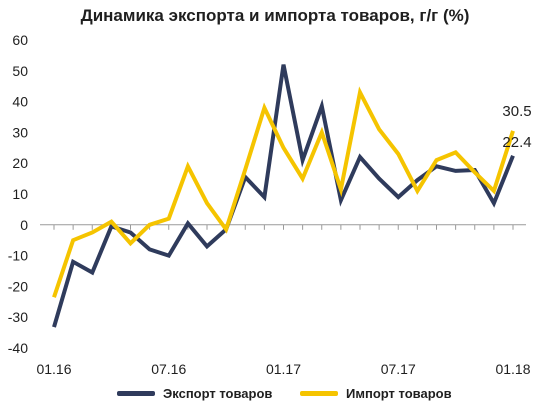 The image size is (550, 412). I want to click on legend-swatch-export, so click(136, 393).